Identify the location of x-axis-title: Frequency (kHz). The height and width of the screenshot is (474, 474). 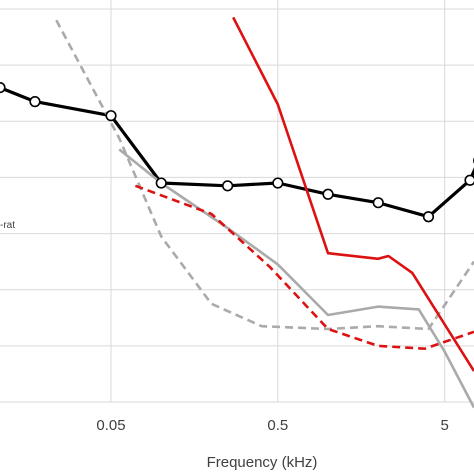
(262, 462).